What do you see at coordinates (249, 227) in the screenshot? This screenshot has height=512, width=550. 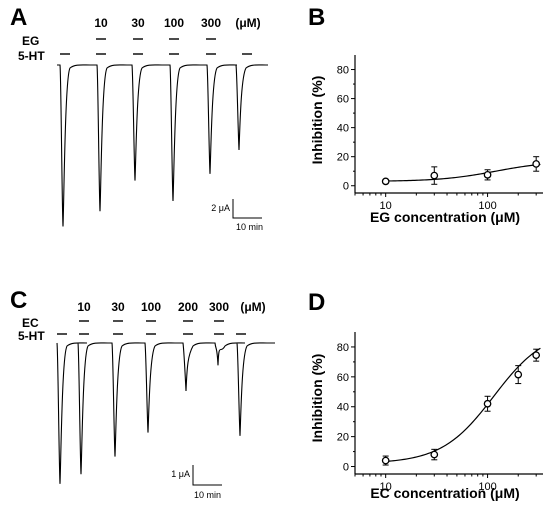 I see `scale-time-a: 10 min` at bounding box center [249, 227].